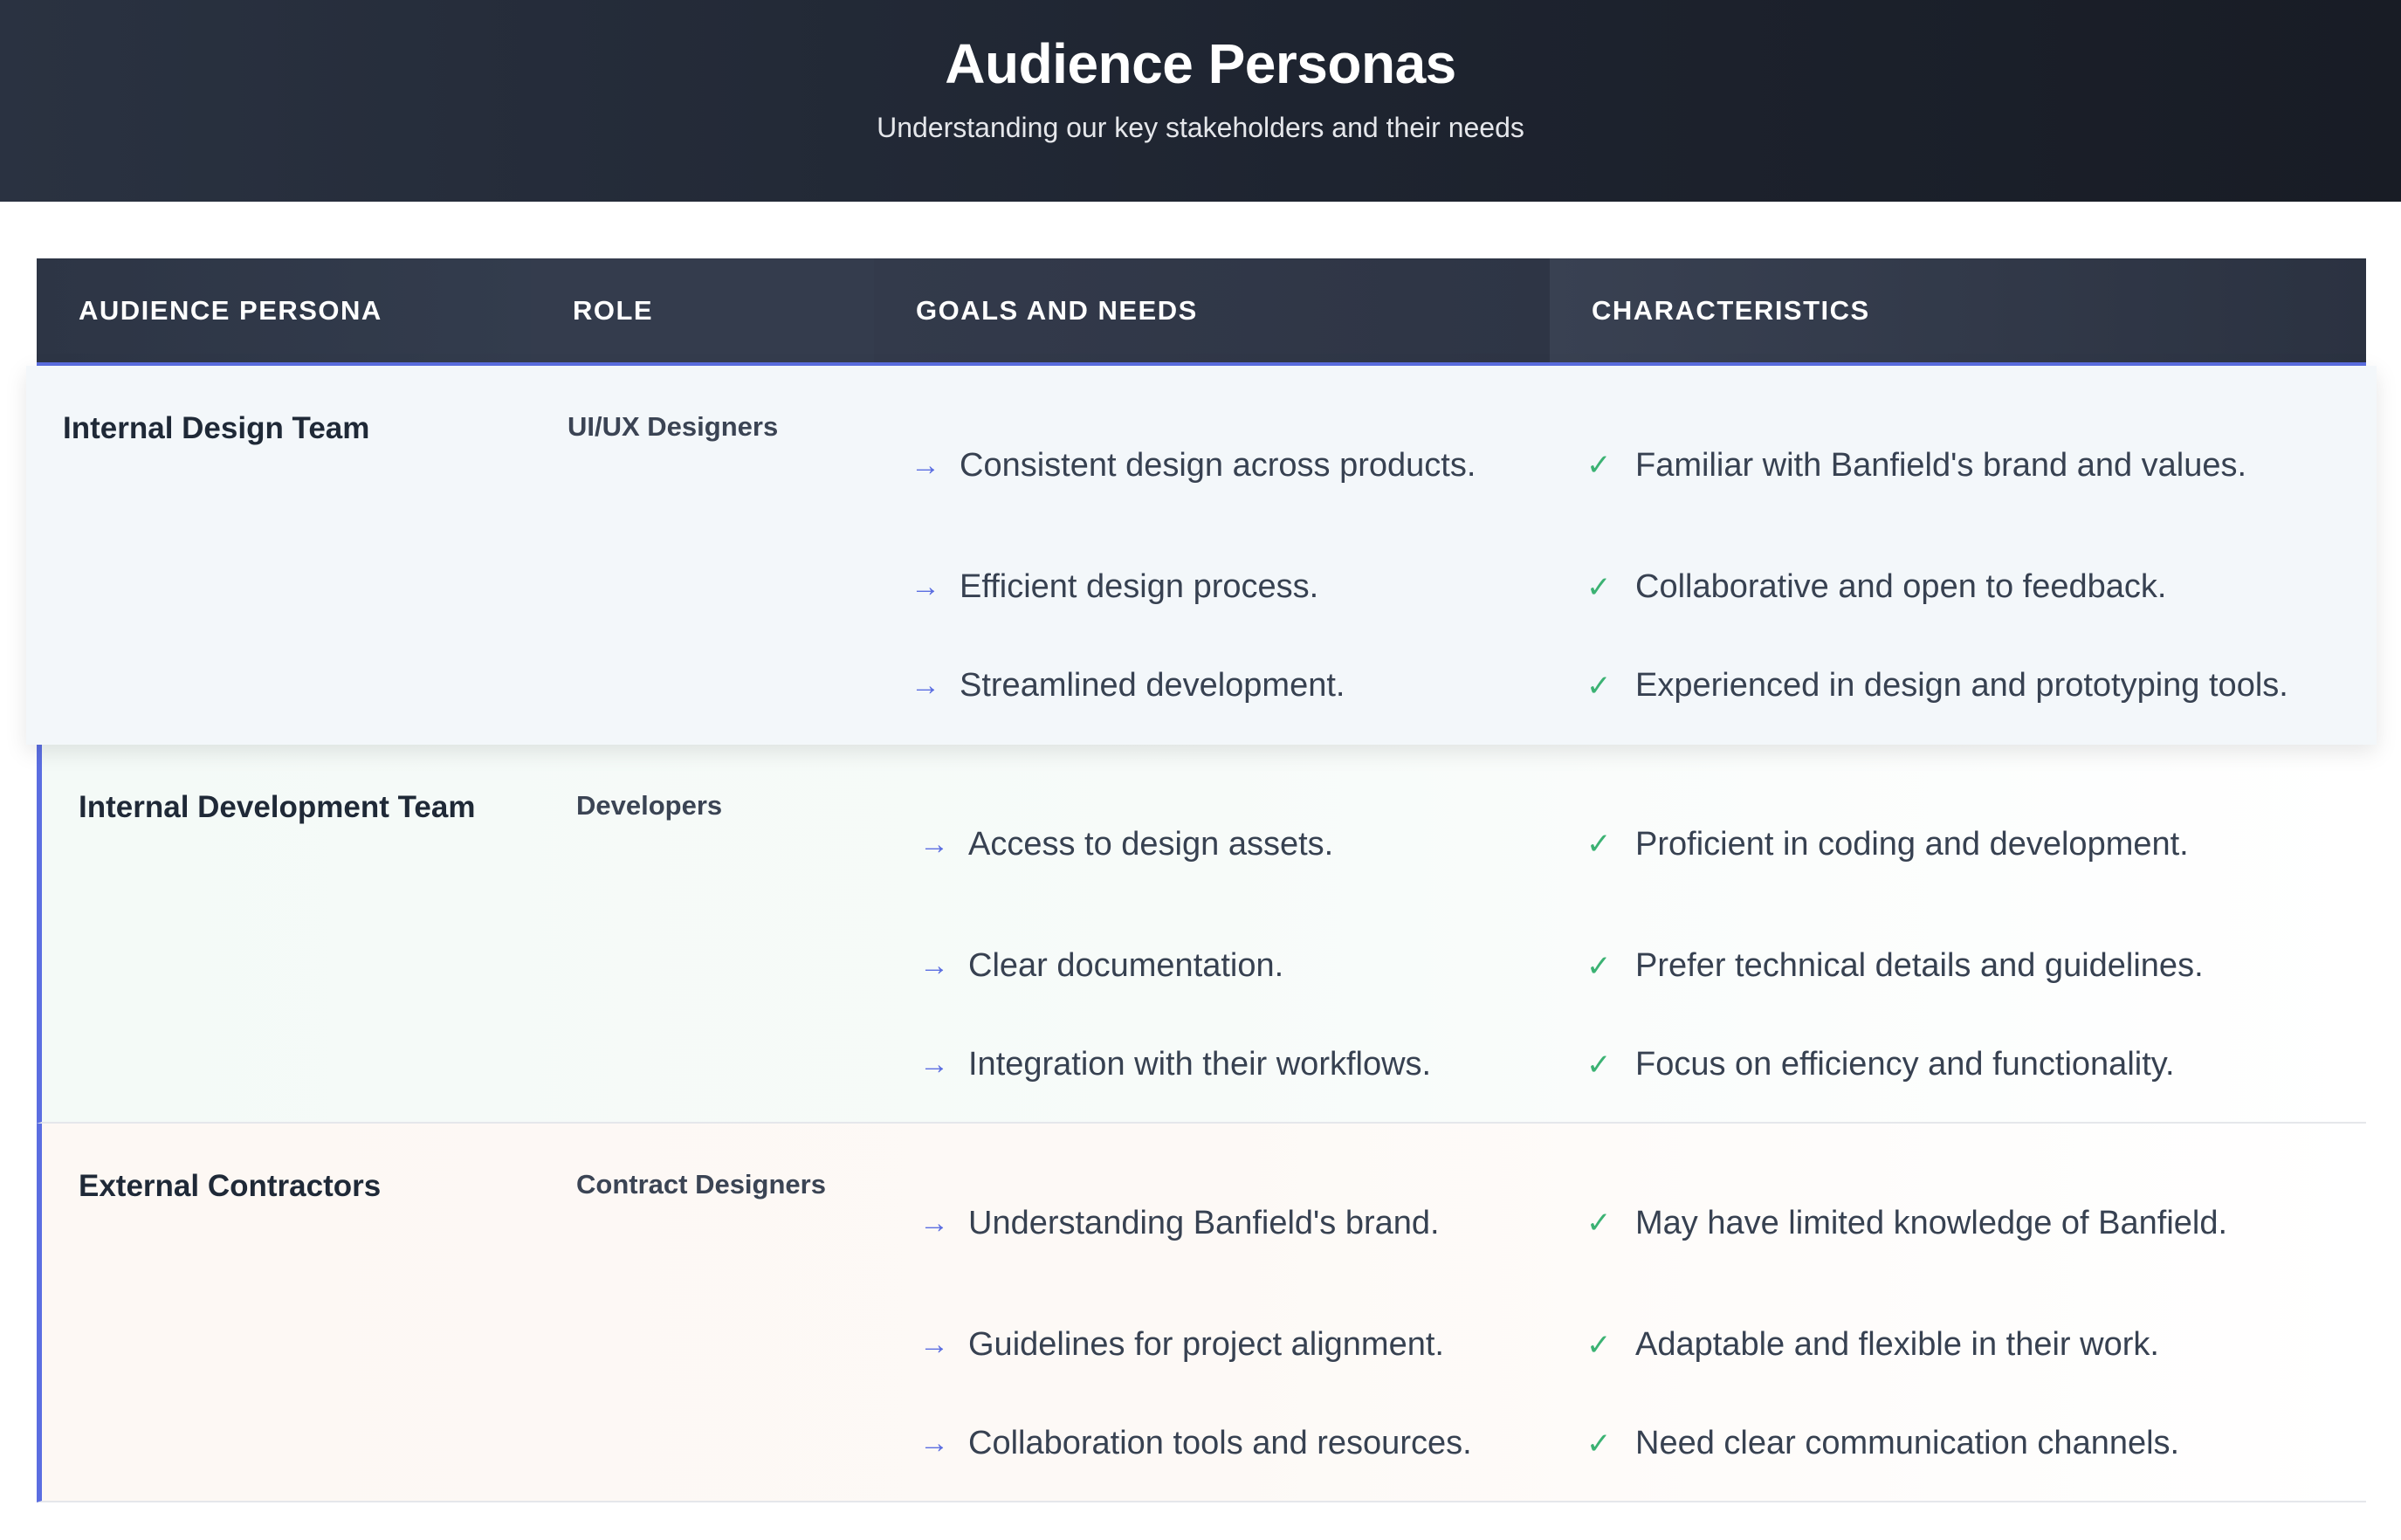  What do you see at coordinates (286, 933) in the screenshot?
I see `persona-cell: Internal Development Team` at bounding box center [286, 933].